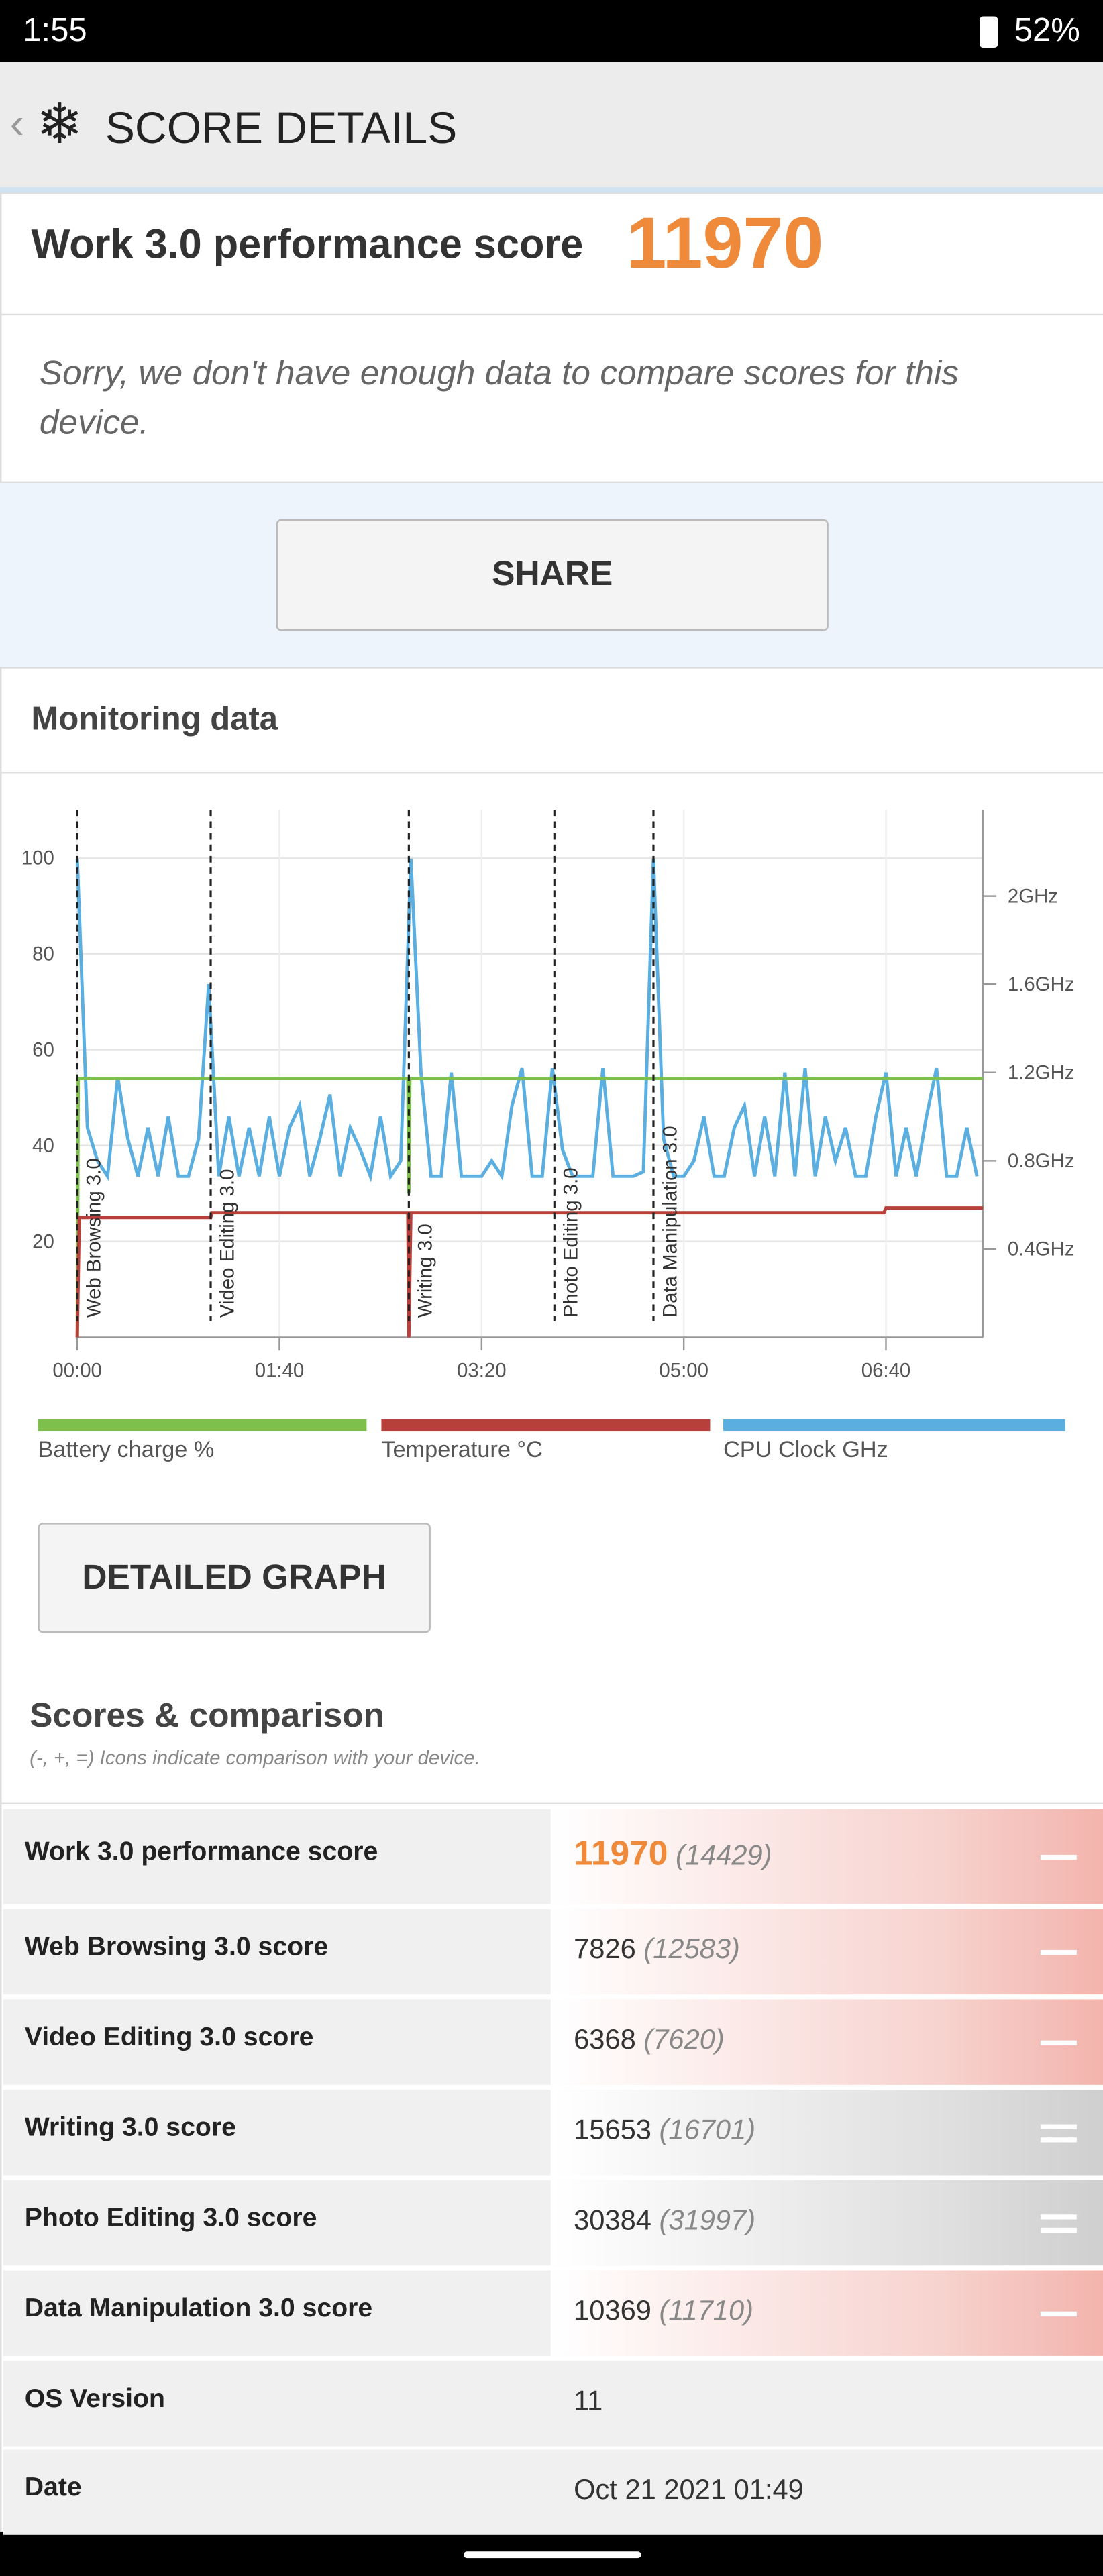 The height and width of the screenshot is (2576, 1103). I want to click on x-tick-label: 06:40, so click(886, 1370).